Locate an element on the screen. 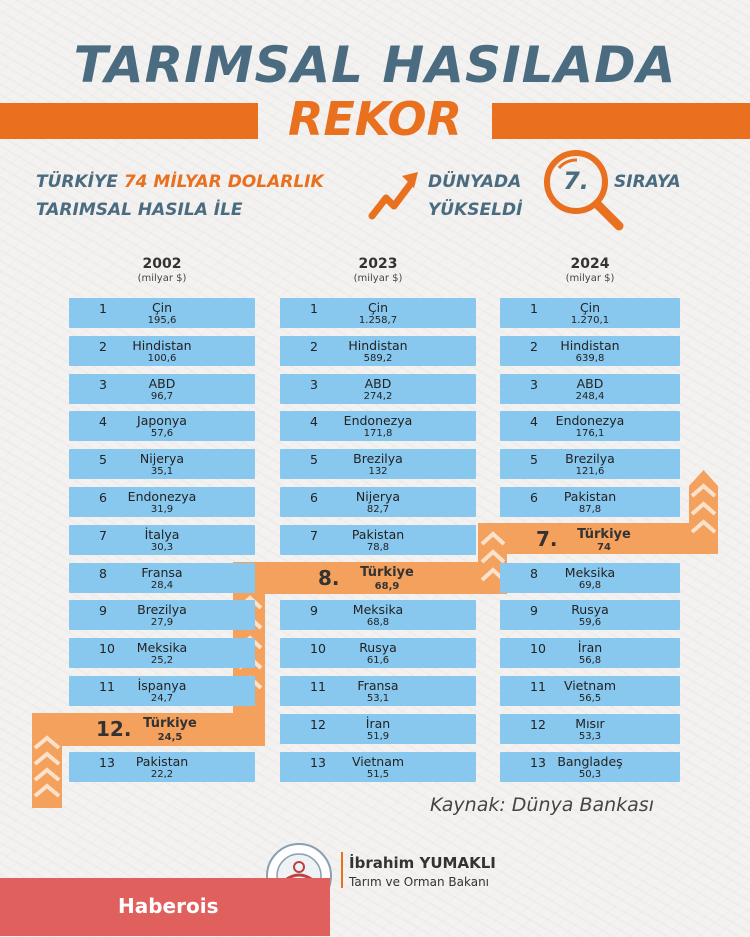 The width and height of the screenshot is (750, 937). row-country: Japonya is located at coordinates (162, 421).